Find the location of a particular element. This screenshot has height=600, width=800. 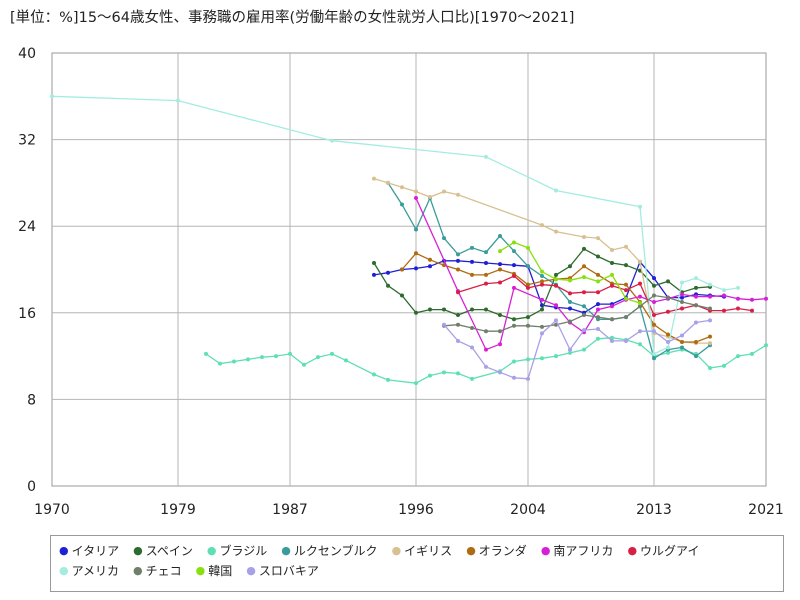

legend-swatch-icon: ● is located at coordinates (64, 570).